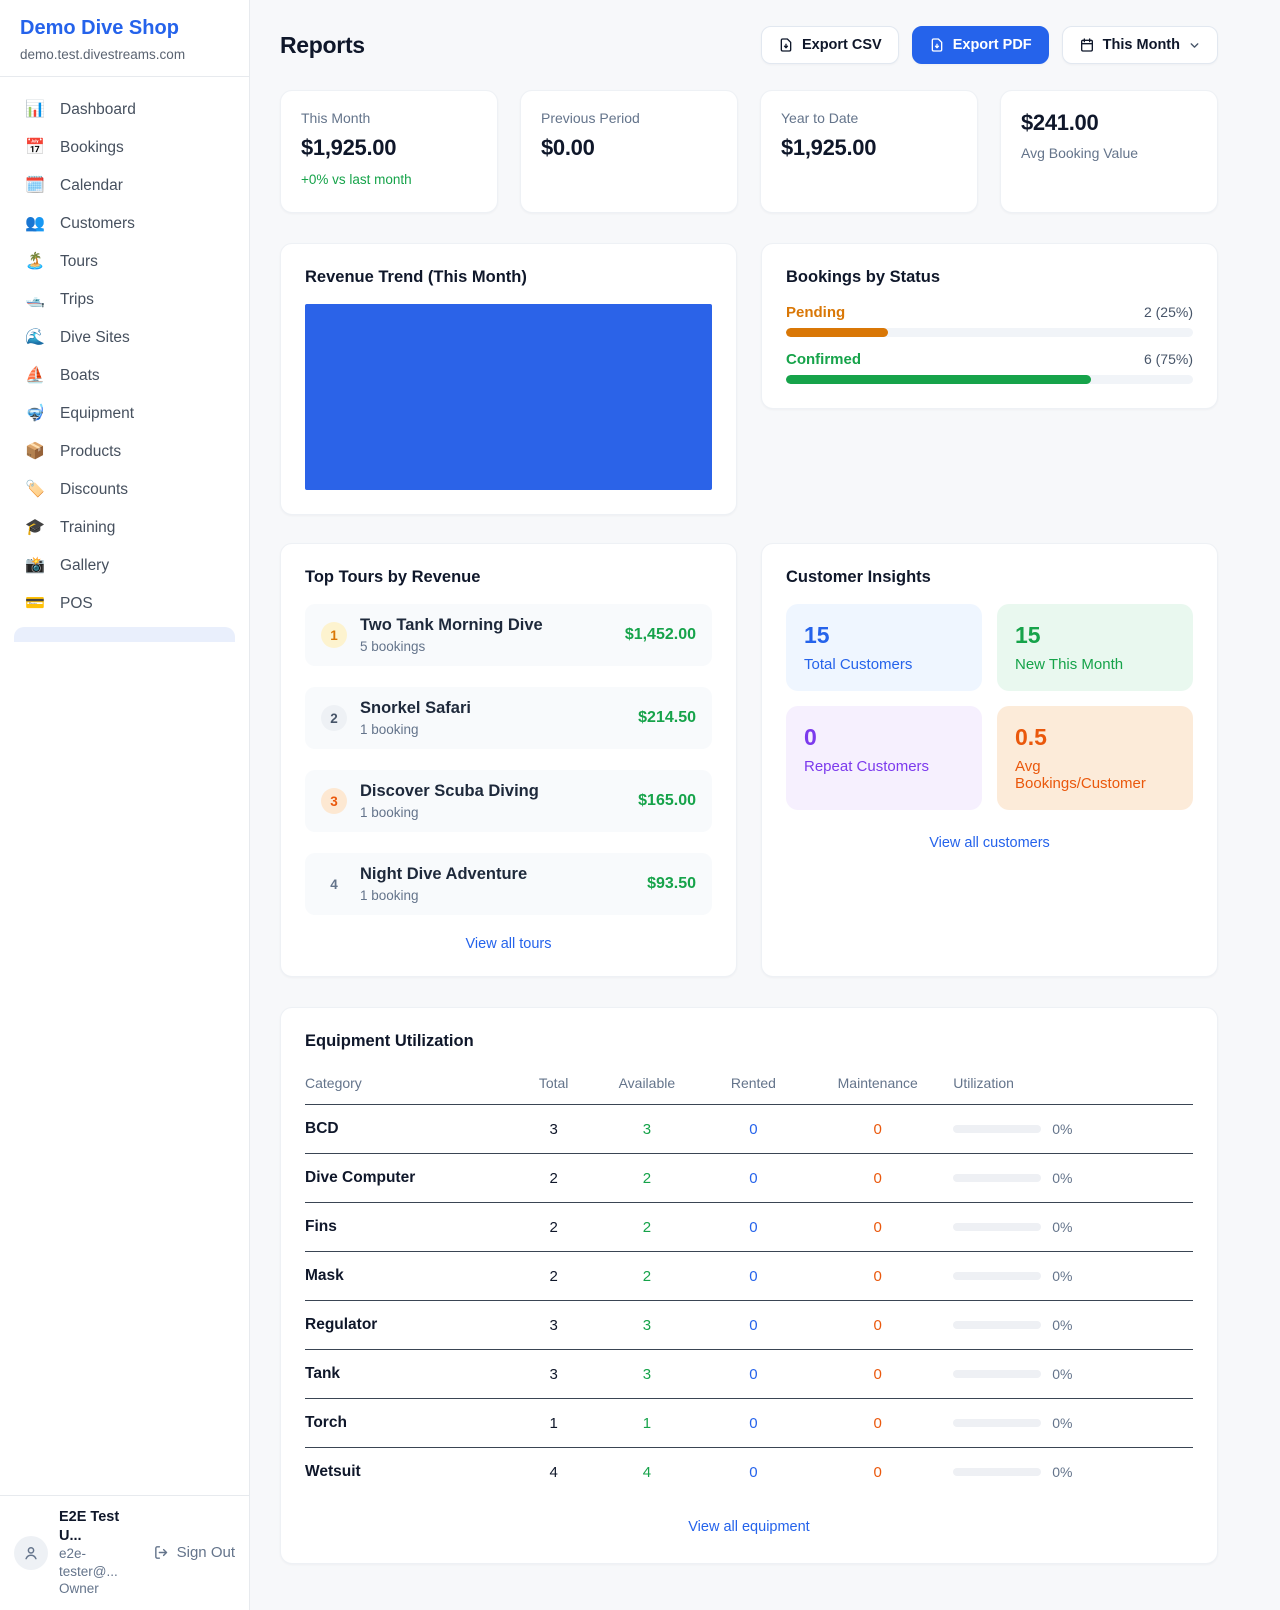 The height and width of the screenshot is (1610, 1280). What do you see at coordinates (124, 604) in the screenshot?
I see `sidebar-item-pos: 💳 POS` at bounding box center [124, 604].